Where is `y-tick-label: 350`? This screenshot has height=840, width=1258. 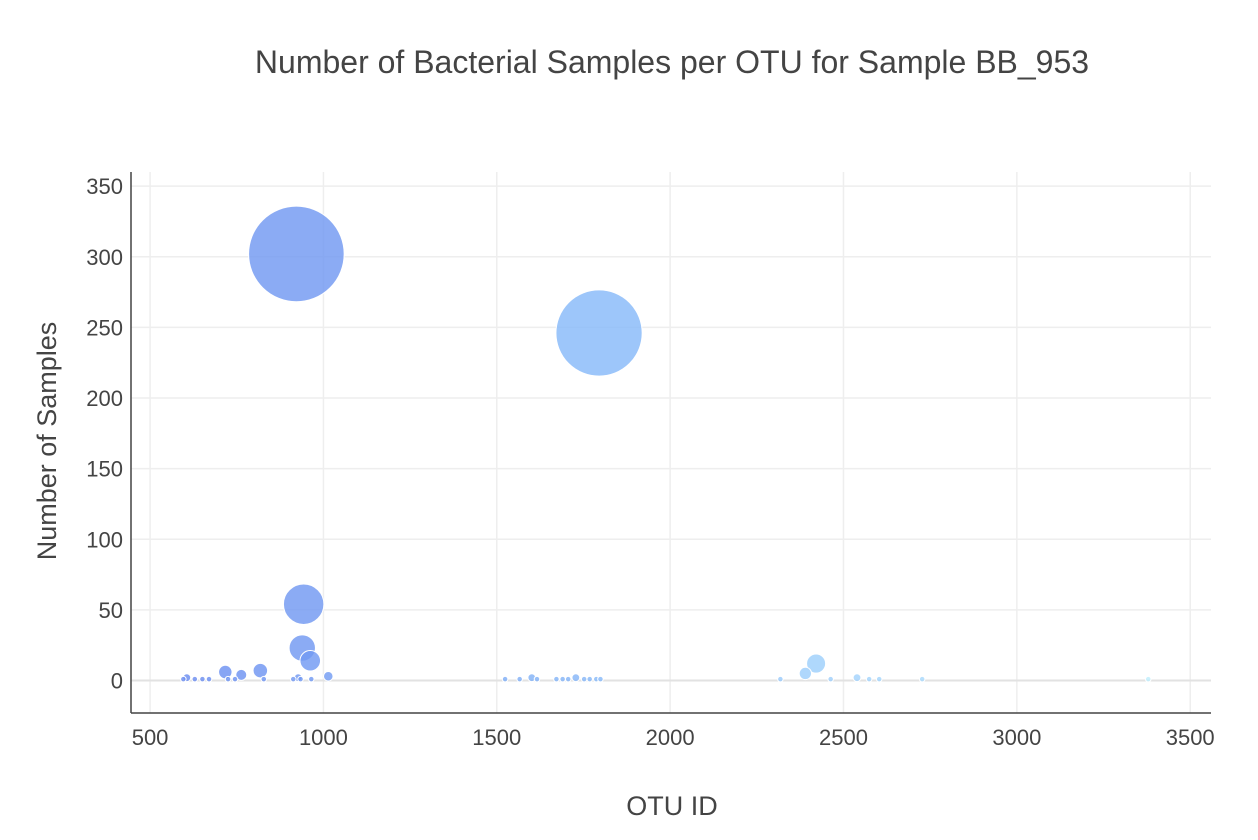
y-tick-label: 350 is located at coordinates (104, 186).